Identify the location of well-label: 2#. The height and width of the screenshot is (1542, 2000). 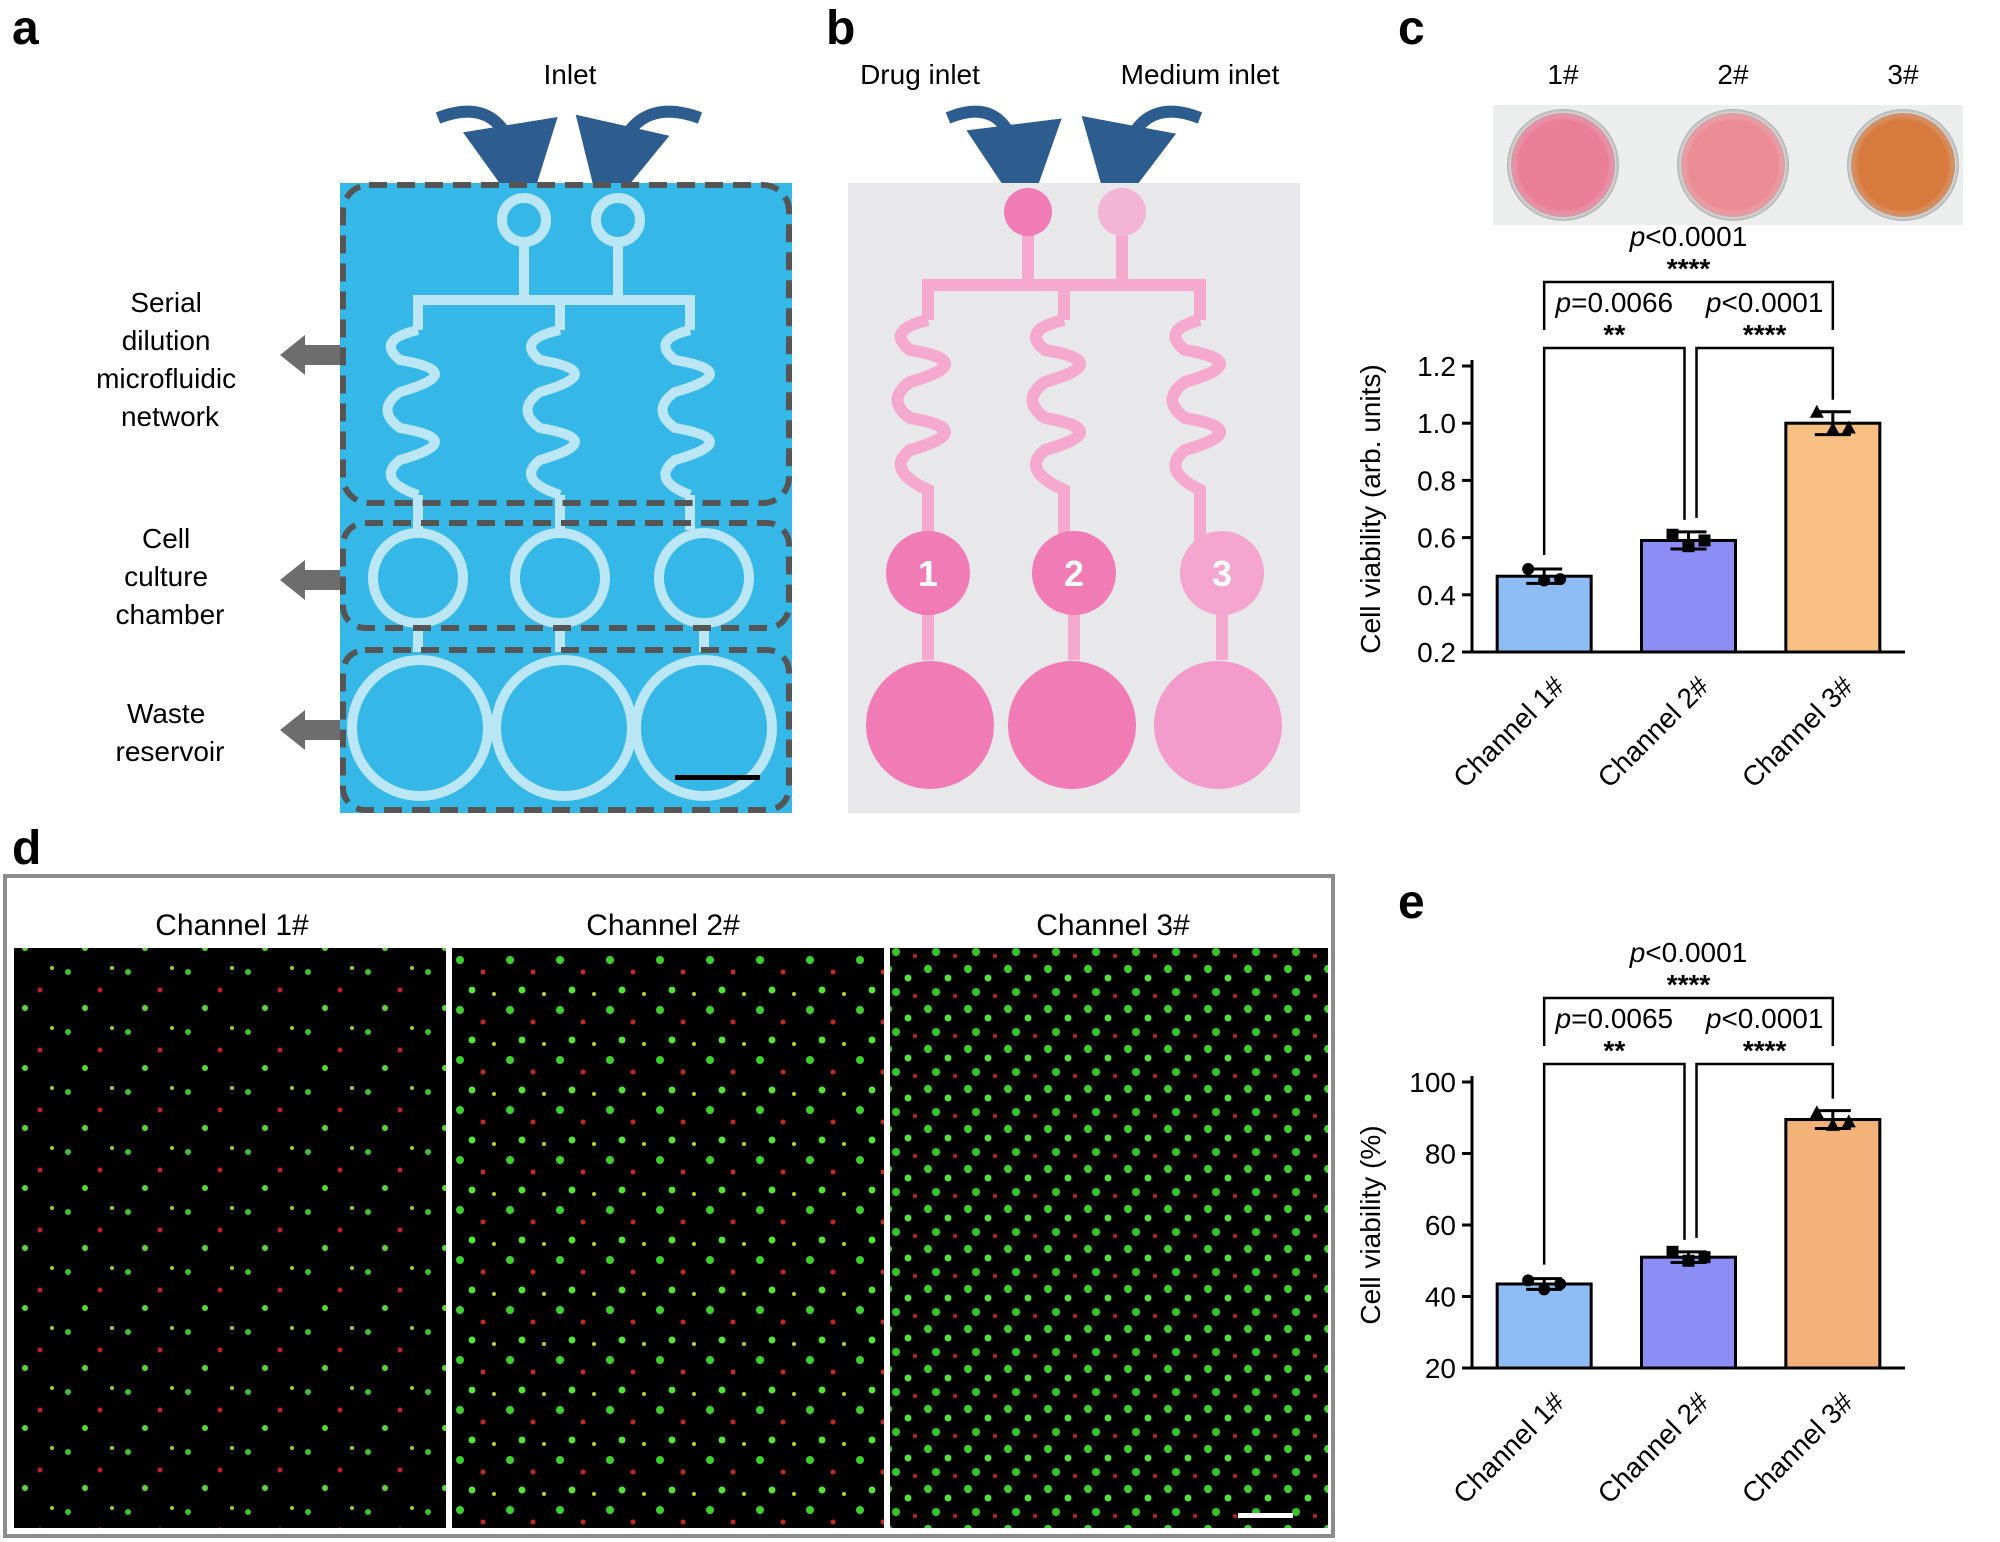
(1733, 74).